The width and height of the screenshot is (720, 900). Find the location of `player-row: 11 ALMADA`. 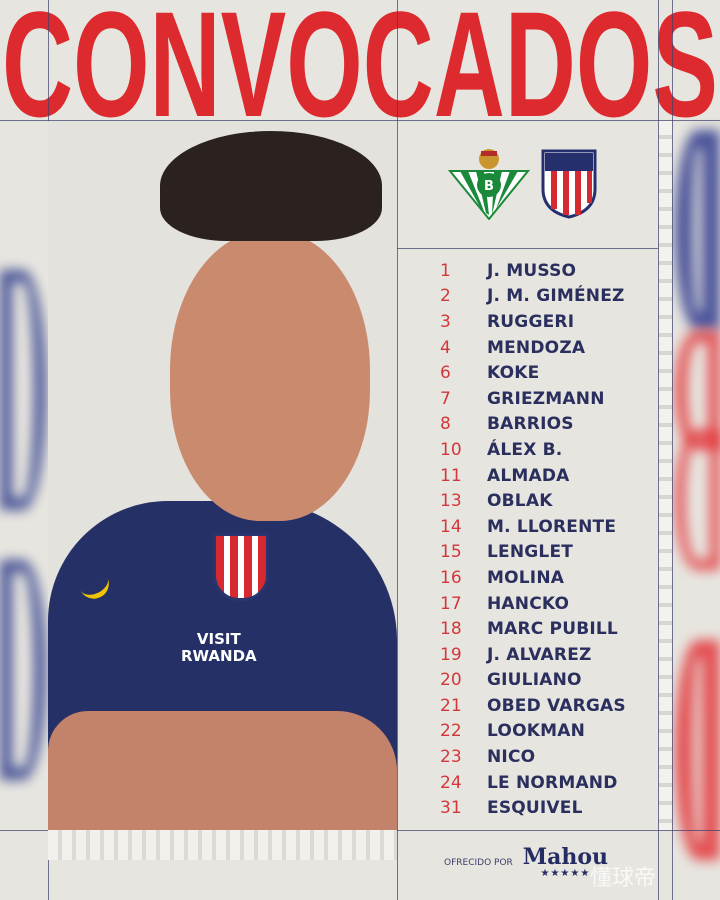

player-row: 11 ALMADA is located at coordinates (547, 476).